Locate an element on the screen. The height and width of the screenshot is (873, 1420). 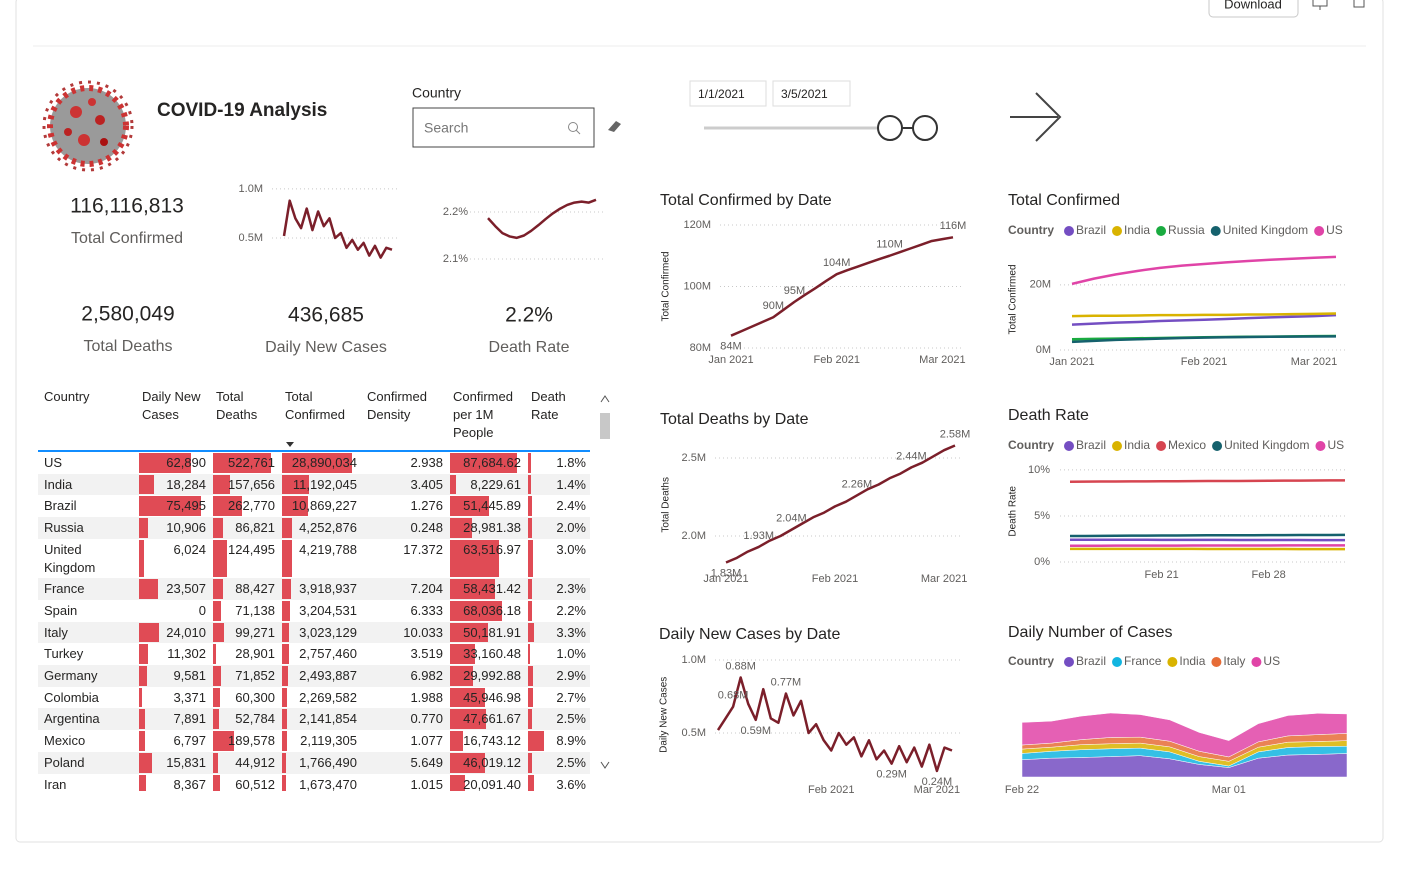
table-cell: 3.0% is located at coordinates (557, 558).